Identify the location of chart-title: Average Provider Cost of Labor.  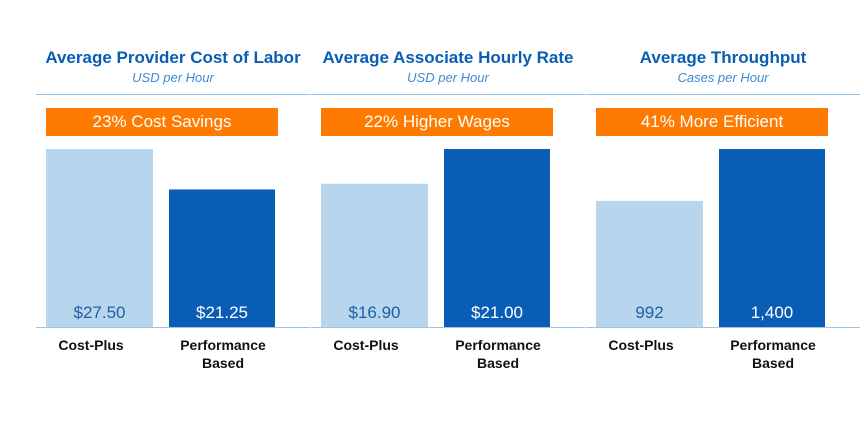
(173, 57).